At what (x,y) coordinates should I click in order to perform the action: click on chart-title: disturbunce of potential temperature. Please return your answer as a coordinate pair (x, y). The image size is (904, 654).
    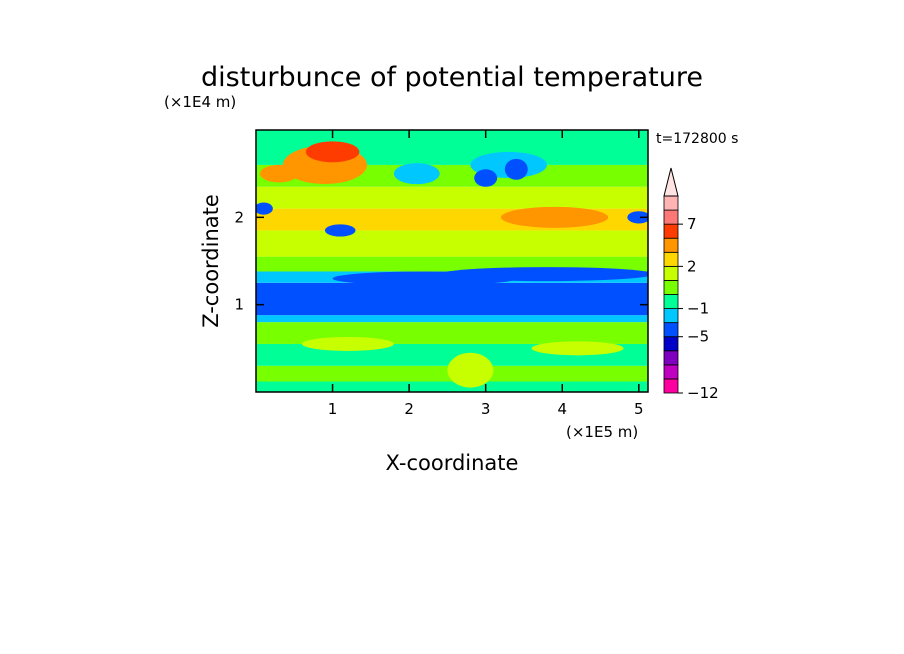
    Looking at the image, I should click on (452, 77).